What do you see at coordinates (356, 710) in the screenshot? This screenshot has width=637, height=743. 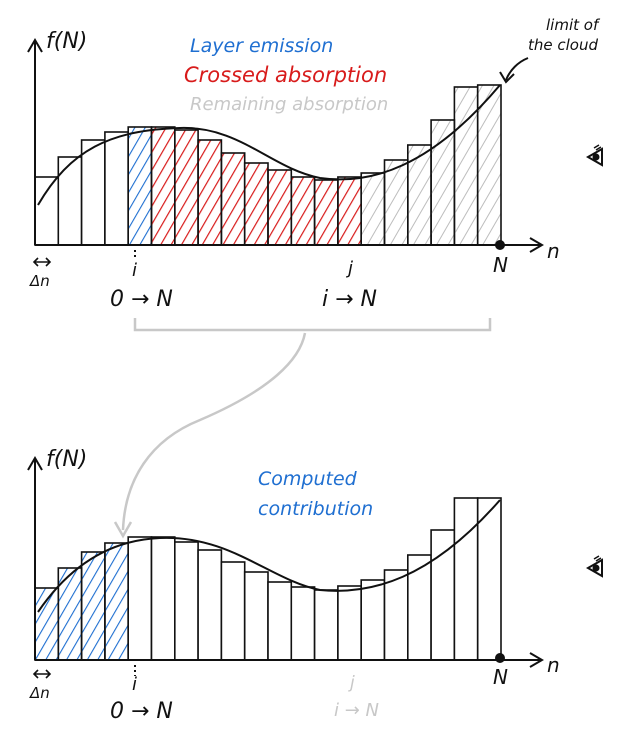 I see `bottom-range-i-N: i → N` at bounding box center [356, 710].